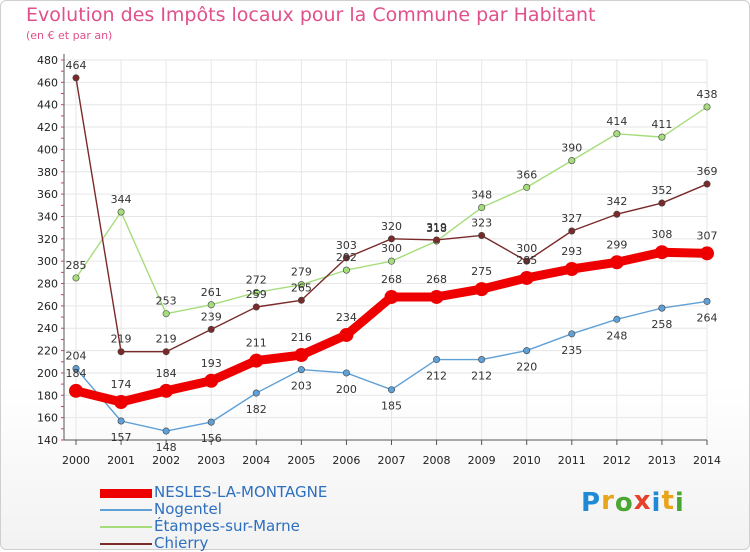 Image resolution: width=750 pixels, height=552 pixels. I want to click on y-tick-label: 180, so click(47, 395).